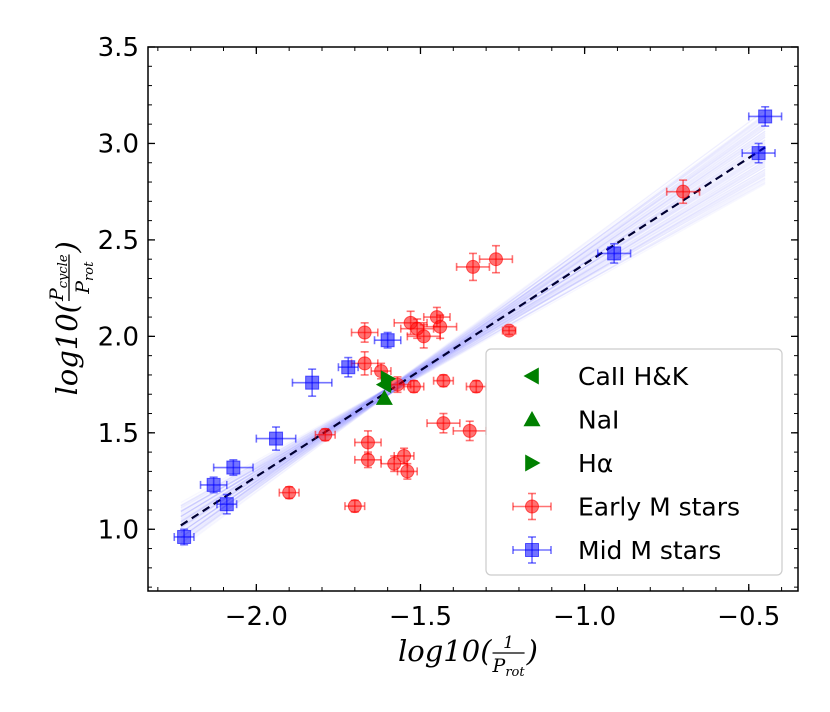  I want to click on legend-error-bar, so click(532, 550).